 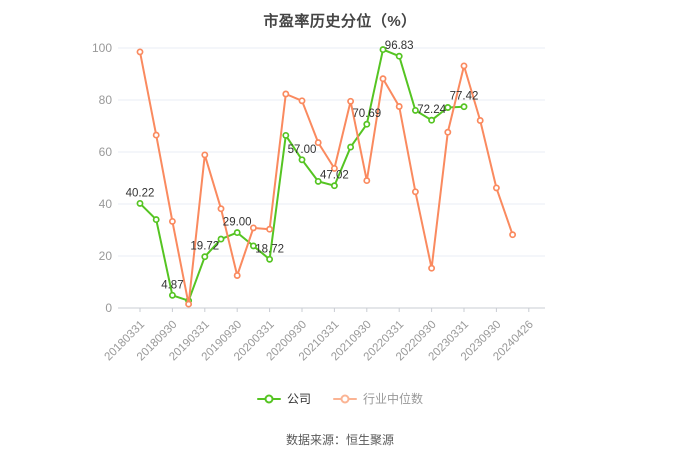 I want to click on legend-label-company: 公司, so click(x=298, y=399).